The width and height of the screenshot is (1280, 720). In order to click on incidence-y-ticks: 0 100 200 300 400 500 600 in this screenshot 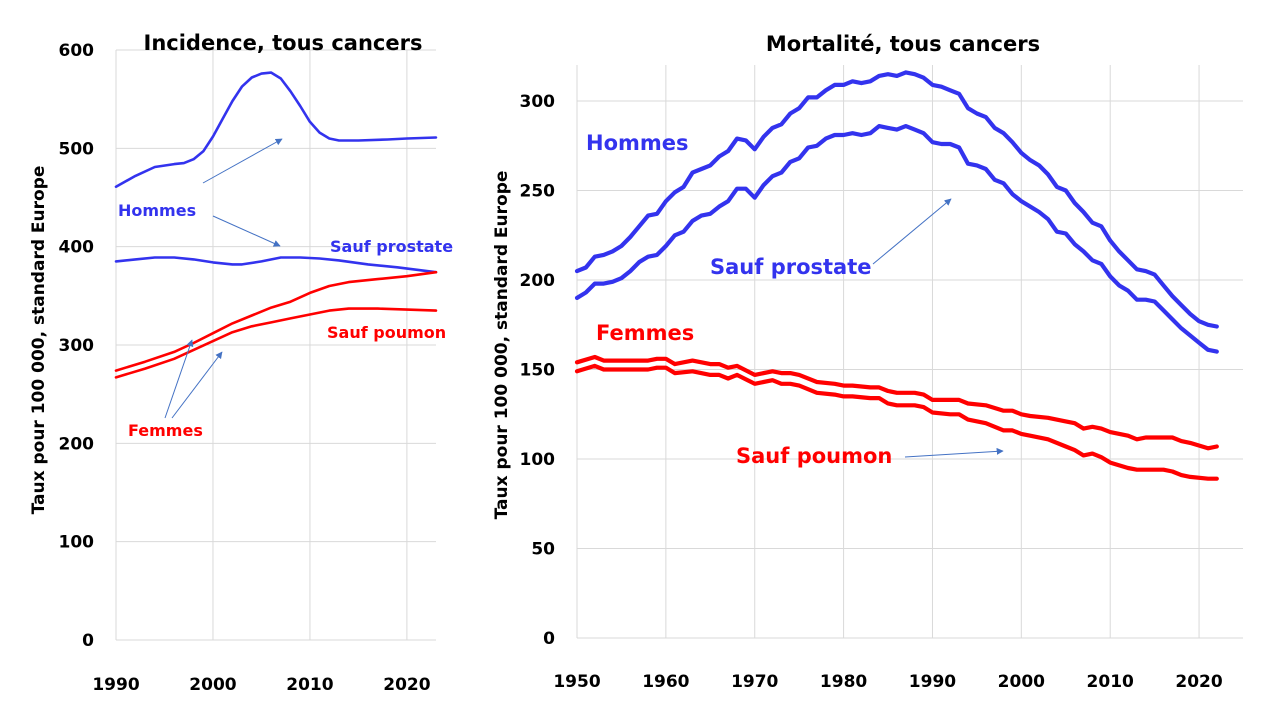, I will do `click(77, 346)`.